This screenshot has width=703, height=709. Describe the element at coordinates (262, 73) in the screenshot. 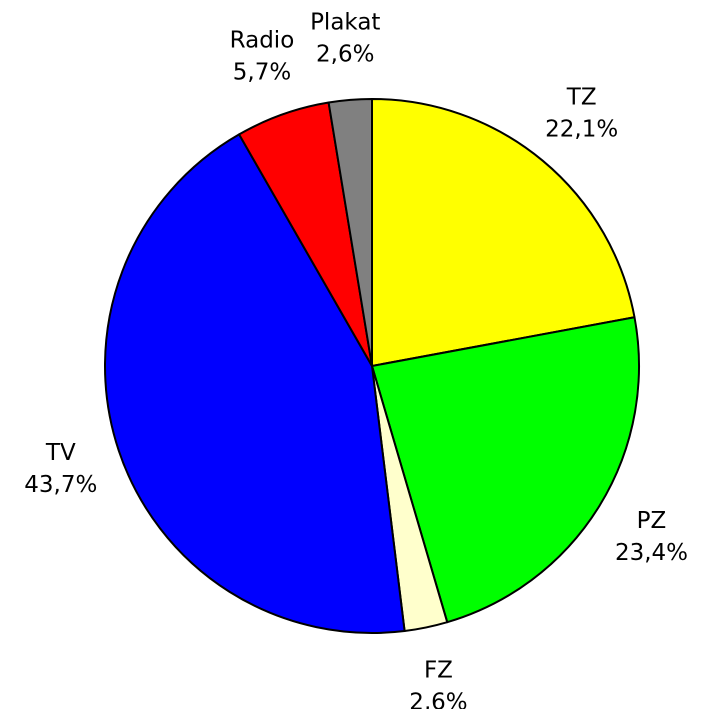

I see `slice-value: 5,7%` at that location.